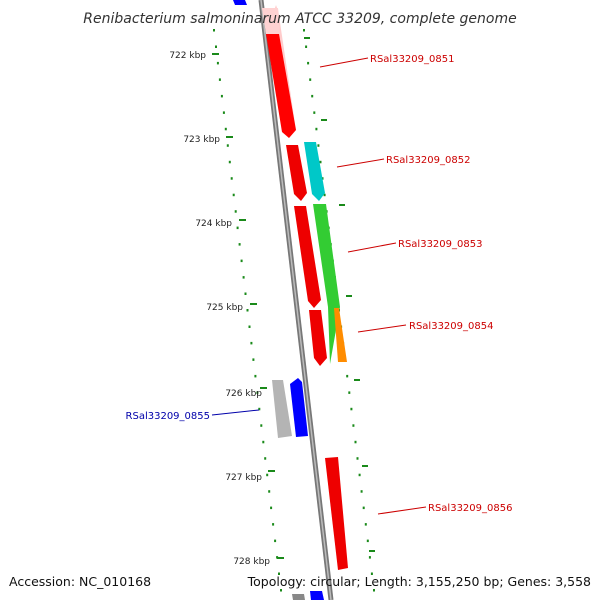  Describe the element at coordinates (440, 244) in the screenshot. I see `gene-label-0853: RSal33209_0853` at that location.